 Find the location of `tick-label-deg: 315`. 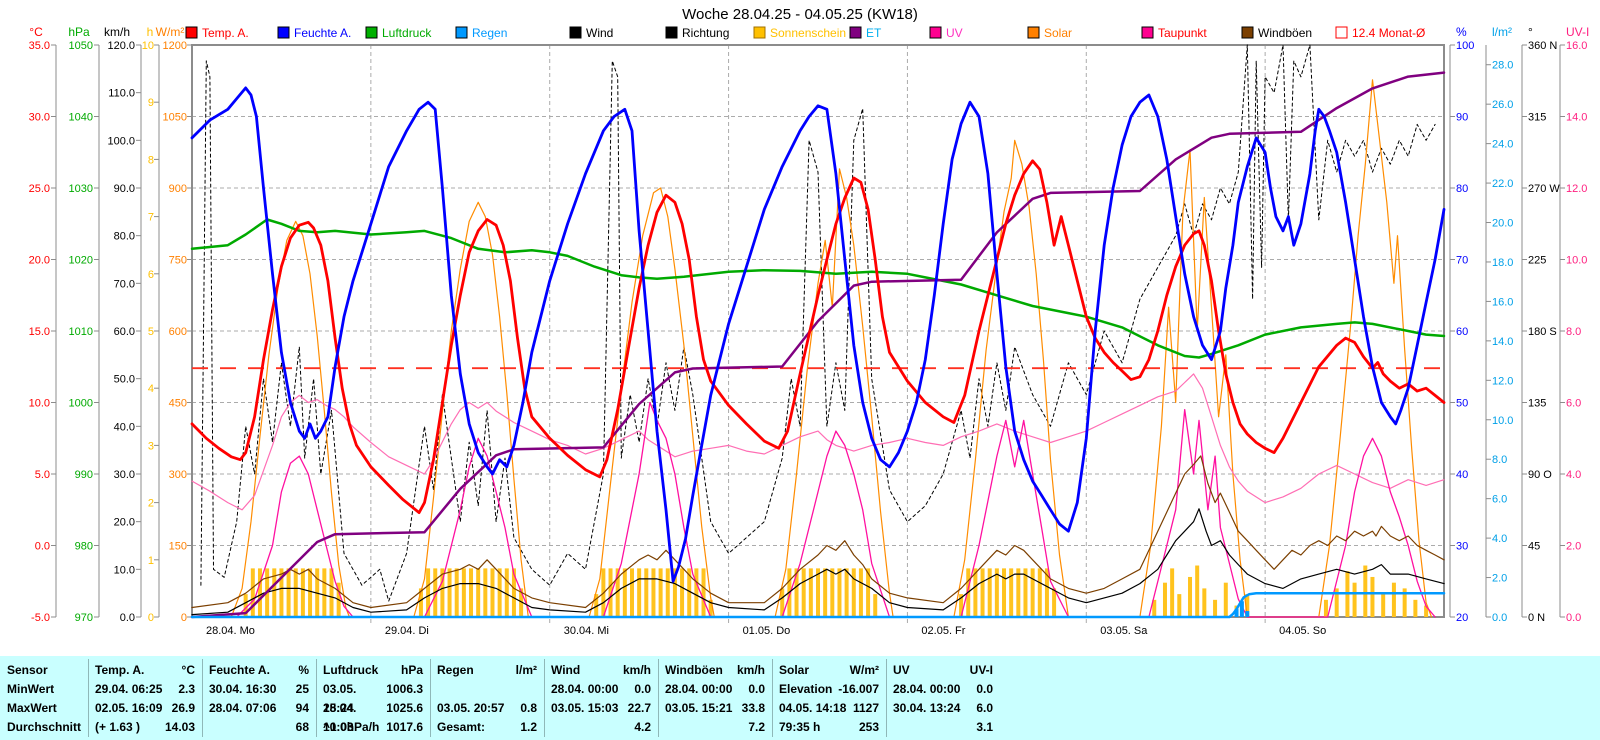

tick-label-deg: 315 is located at coordinates (1537, 118).